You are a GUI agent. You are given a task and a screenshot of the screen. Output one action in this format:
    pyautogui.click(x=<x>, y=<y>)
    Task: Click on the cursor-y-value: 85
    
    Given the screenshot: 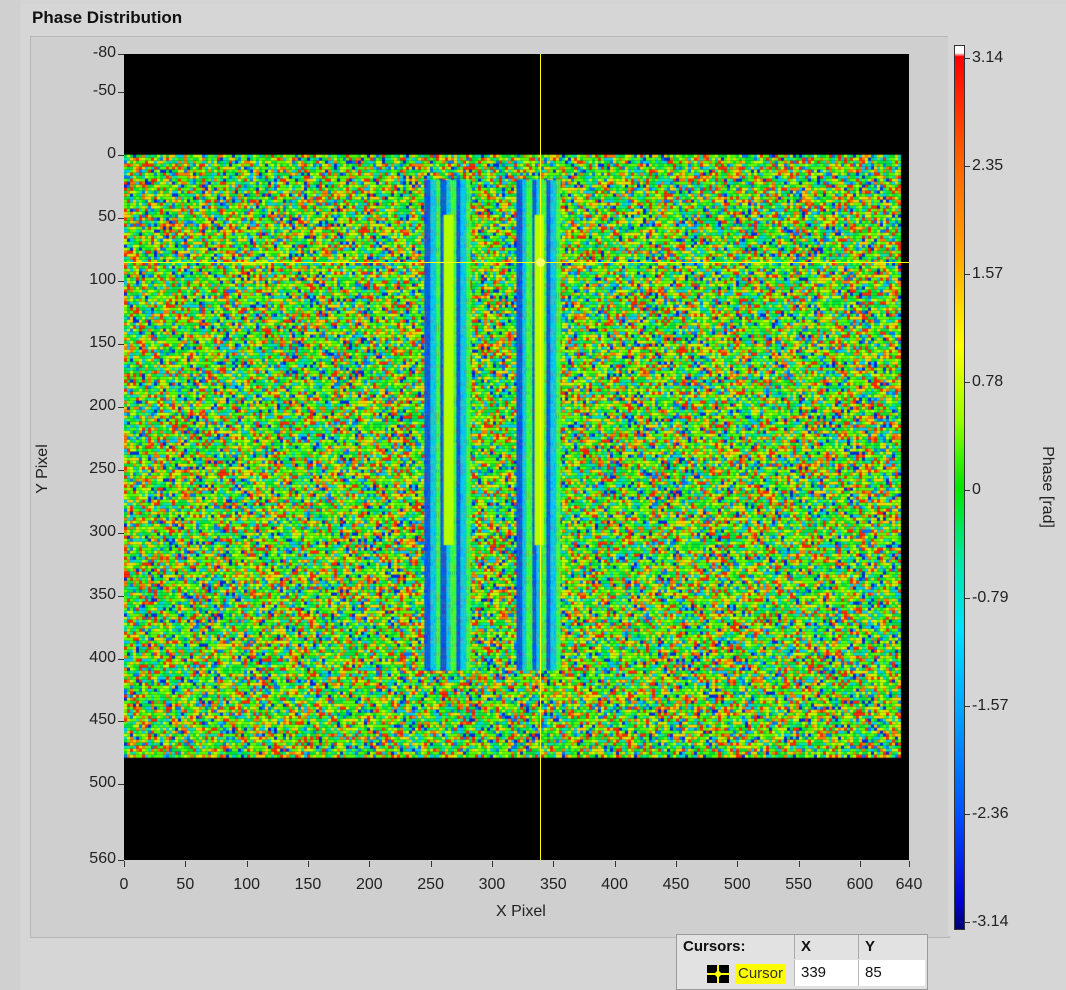 What is the action you would take?
    pyautogui.click(x=892, y=973)
    